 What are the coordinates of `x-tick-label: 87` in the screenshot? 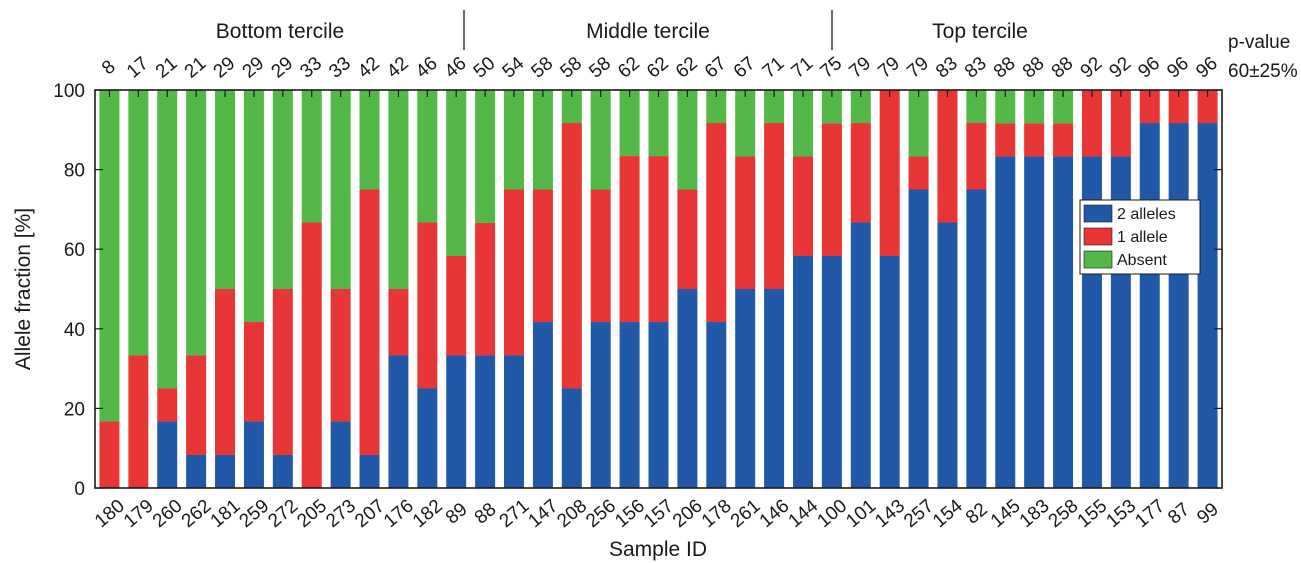 It's located at (1179, 514).